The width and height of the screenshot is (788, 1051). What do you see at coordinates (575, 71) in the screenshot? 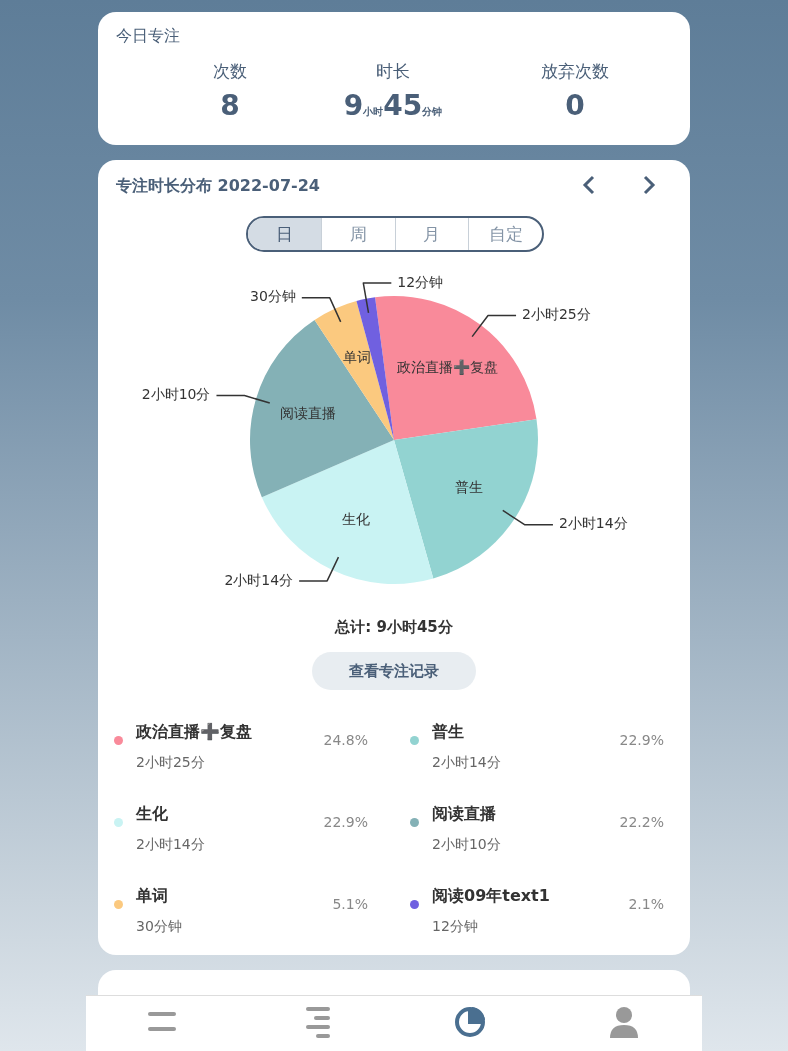
I see `text: 放弃次数` at bounding box center [575, 71].